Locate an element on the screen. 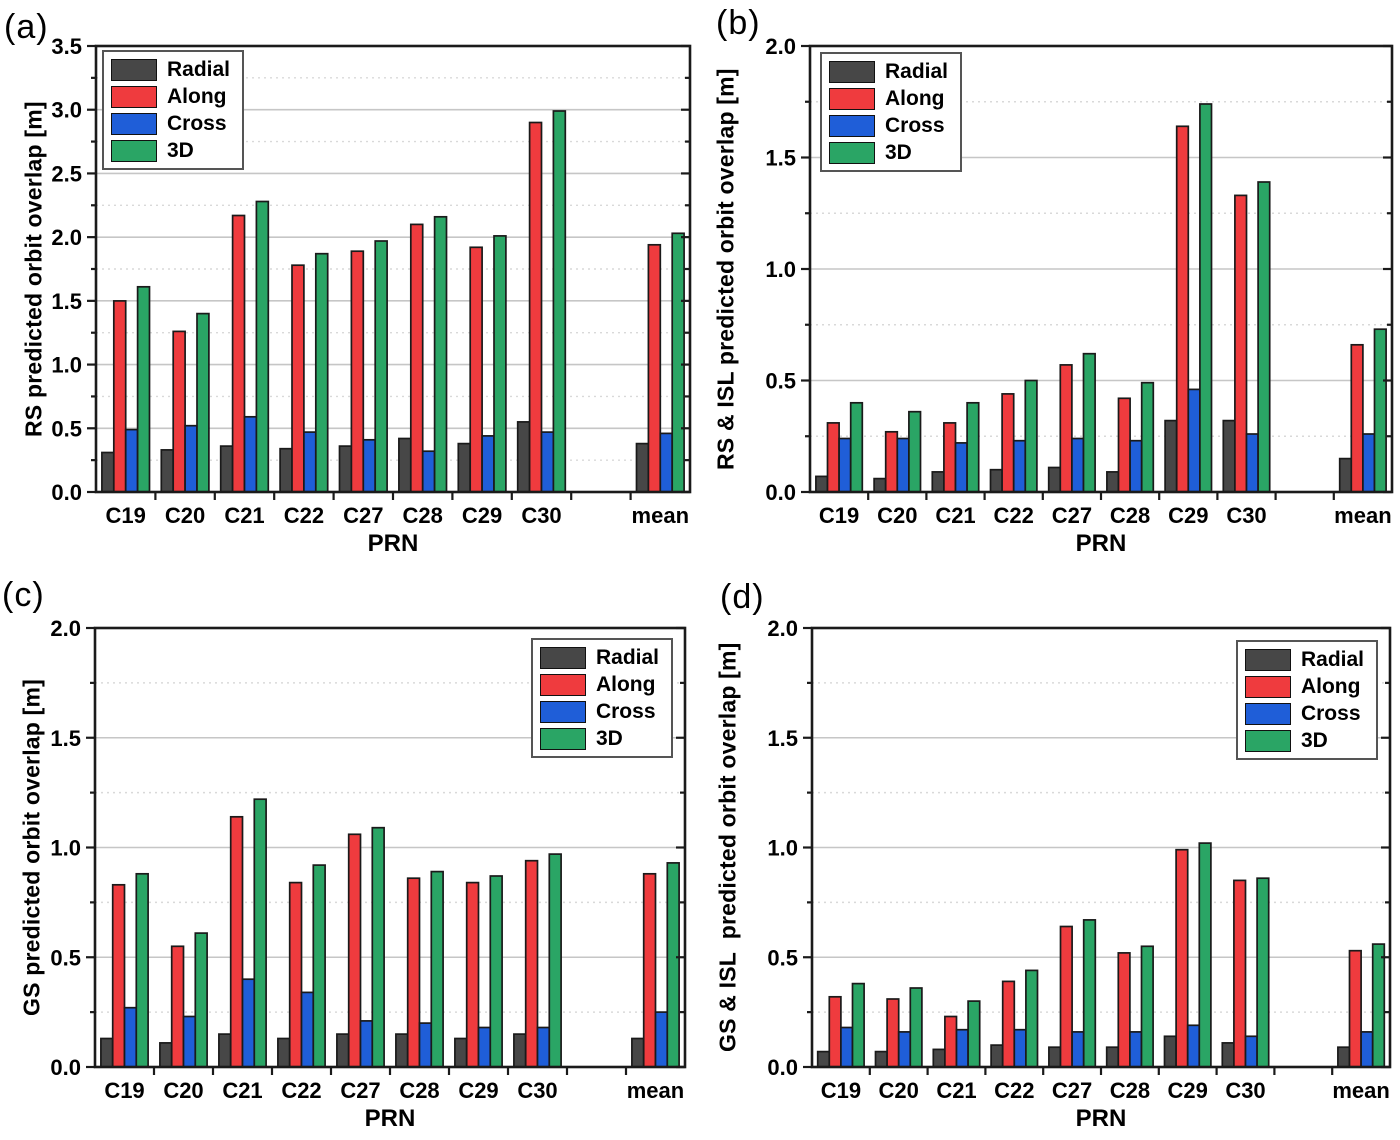 This screenshot has height=1140, width=1400. bar-cross-C22 is located at coordinates (307, 1029).